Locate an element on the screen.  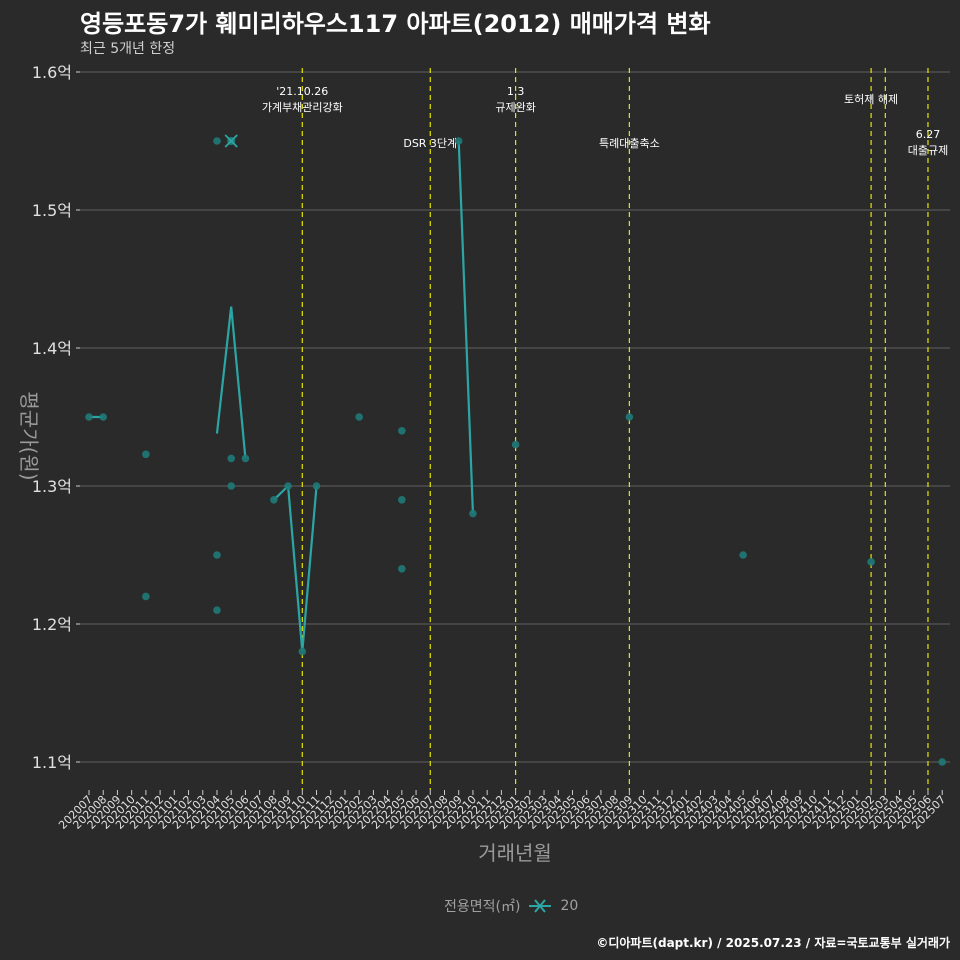
y-tick-label: 1.3억 is located at coordinates (52, 486).